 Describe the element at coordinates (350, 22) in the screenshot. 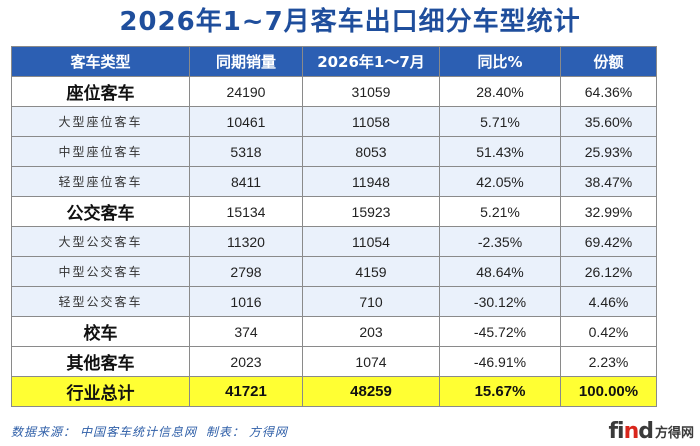

I see `page-title: 2026年1~7月客车出口细分车型统计` at that location.